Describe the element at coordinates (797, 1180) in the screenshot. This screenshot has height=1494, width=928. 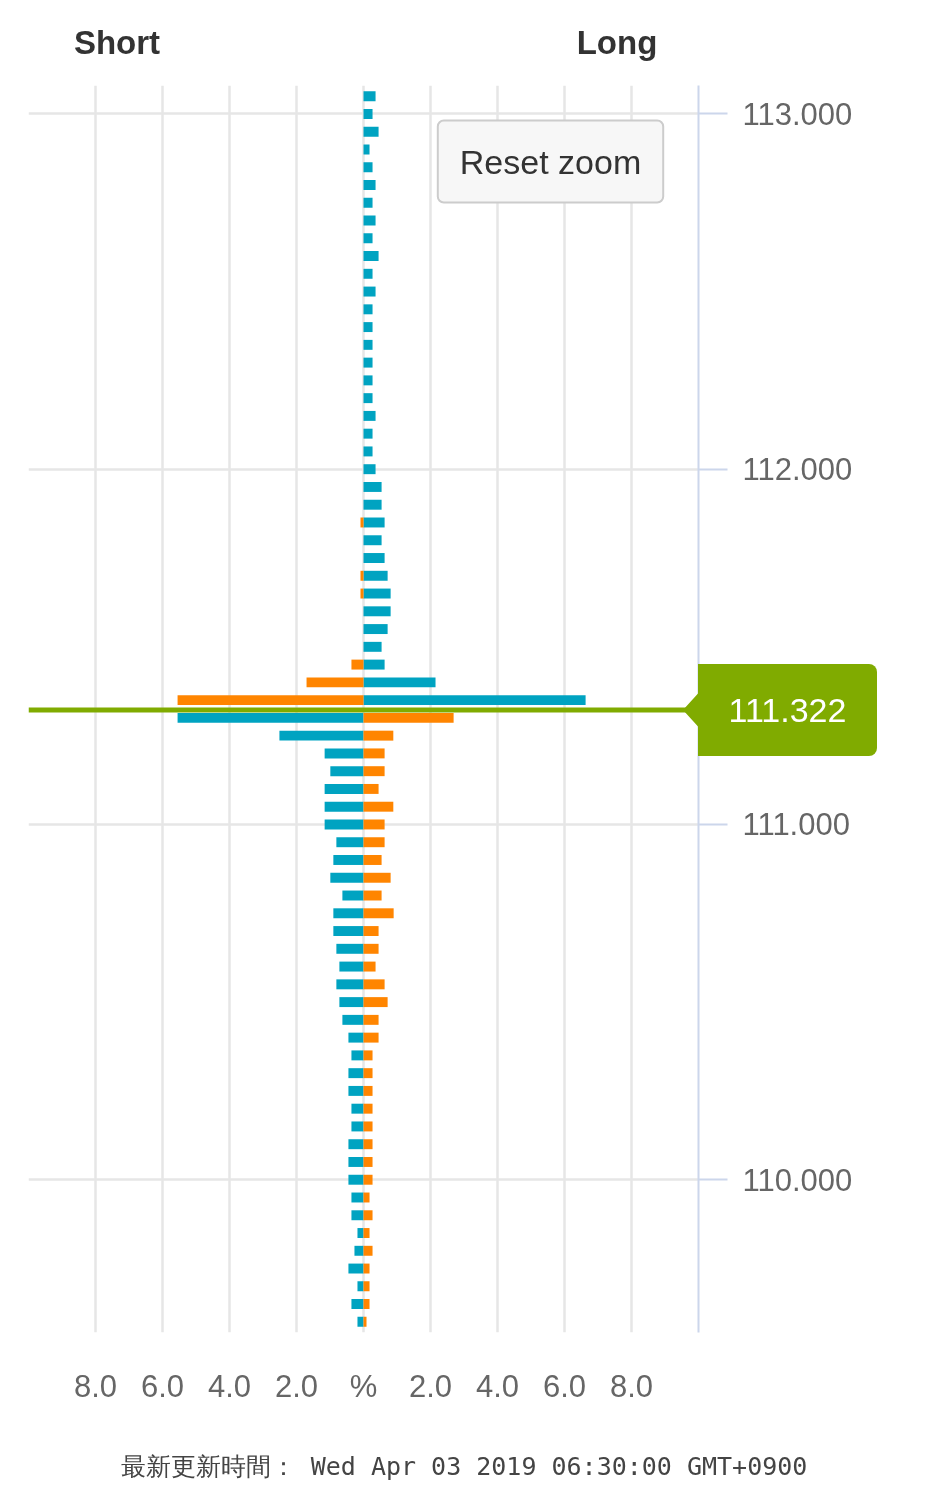
I see `y-tick-label: 110.000` at that location.